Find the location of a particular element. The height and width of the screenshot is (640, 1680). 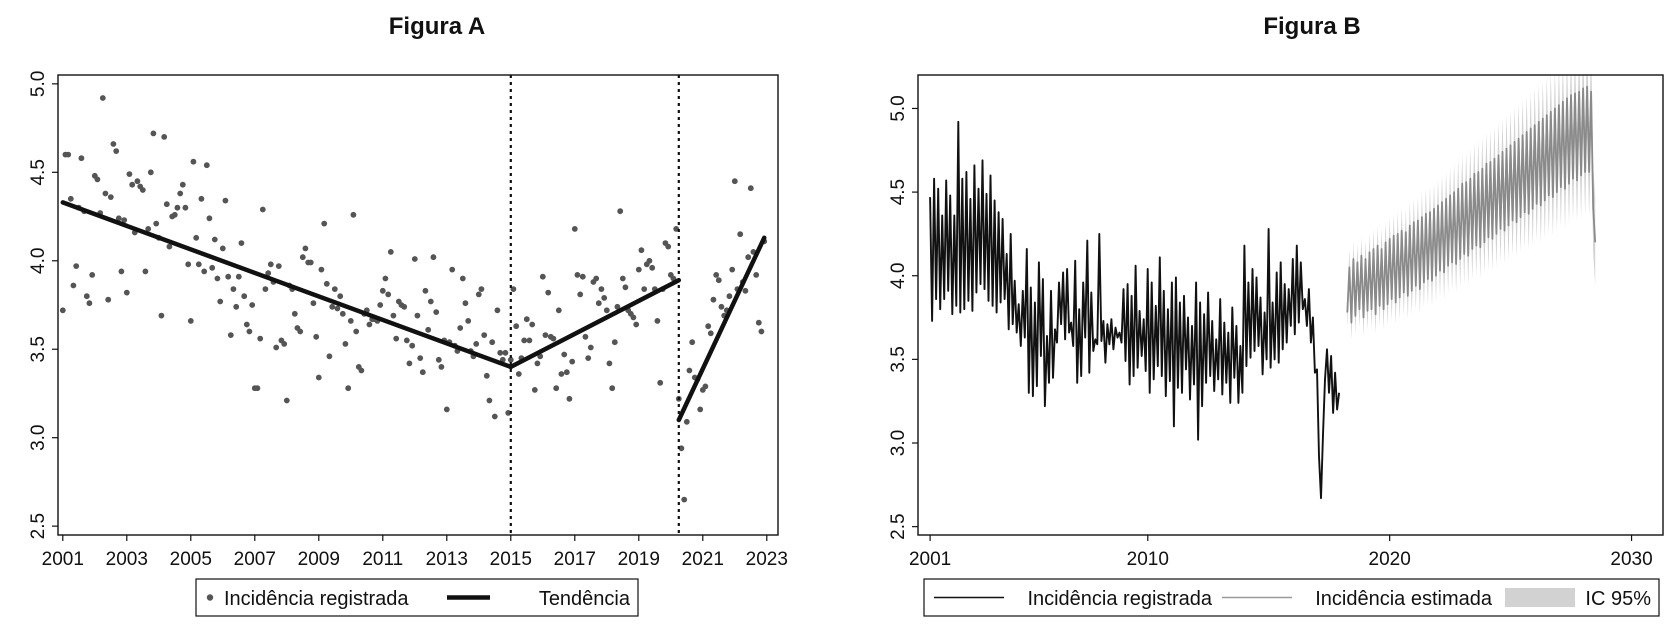

chart-b-y-tick-label: 4.0 is located at coordinates (898, 276).